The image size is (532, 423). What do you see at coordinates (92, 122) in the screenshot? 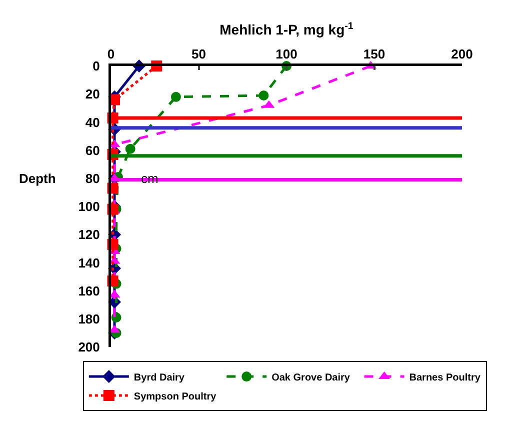
I see `y-tick-label: 40` at bounding box center [92, 122].